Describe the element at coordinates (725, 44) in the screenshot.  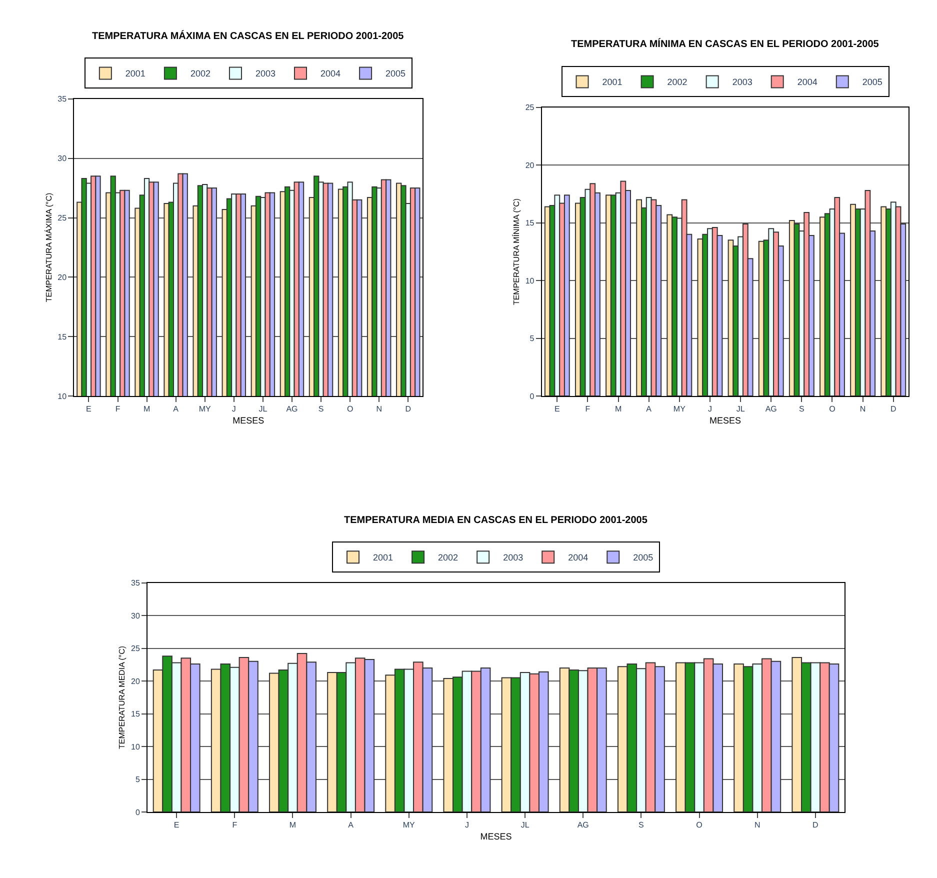
I see `chart-title: TEMPERATURA MÍNIMA EN CASCAS EN EL PERIODO 2001-2005` at that location.